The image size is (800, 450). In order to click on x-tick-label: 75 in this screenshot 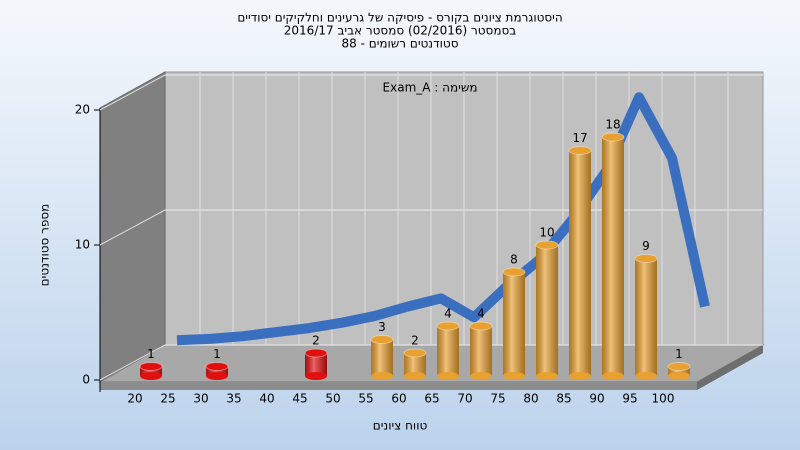, I will do `click(497, 399)`.